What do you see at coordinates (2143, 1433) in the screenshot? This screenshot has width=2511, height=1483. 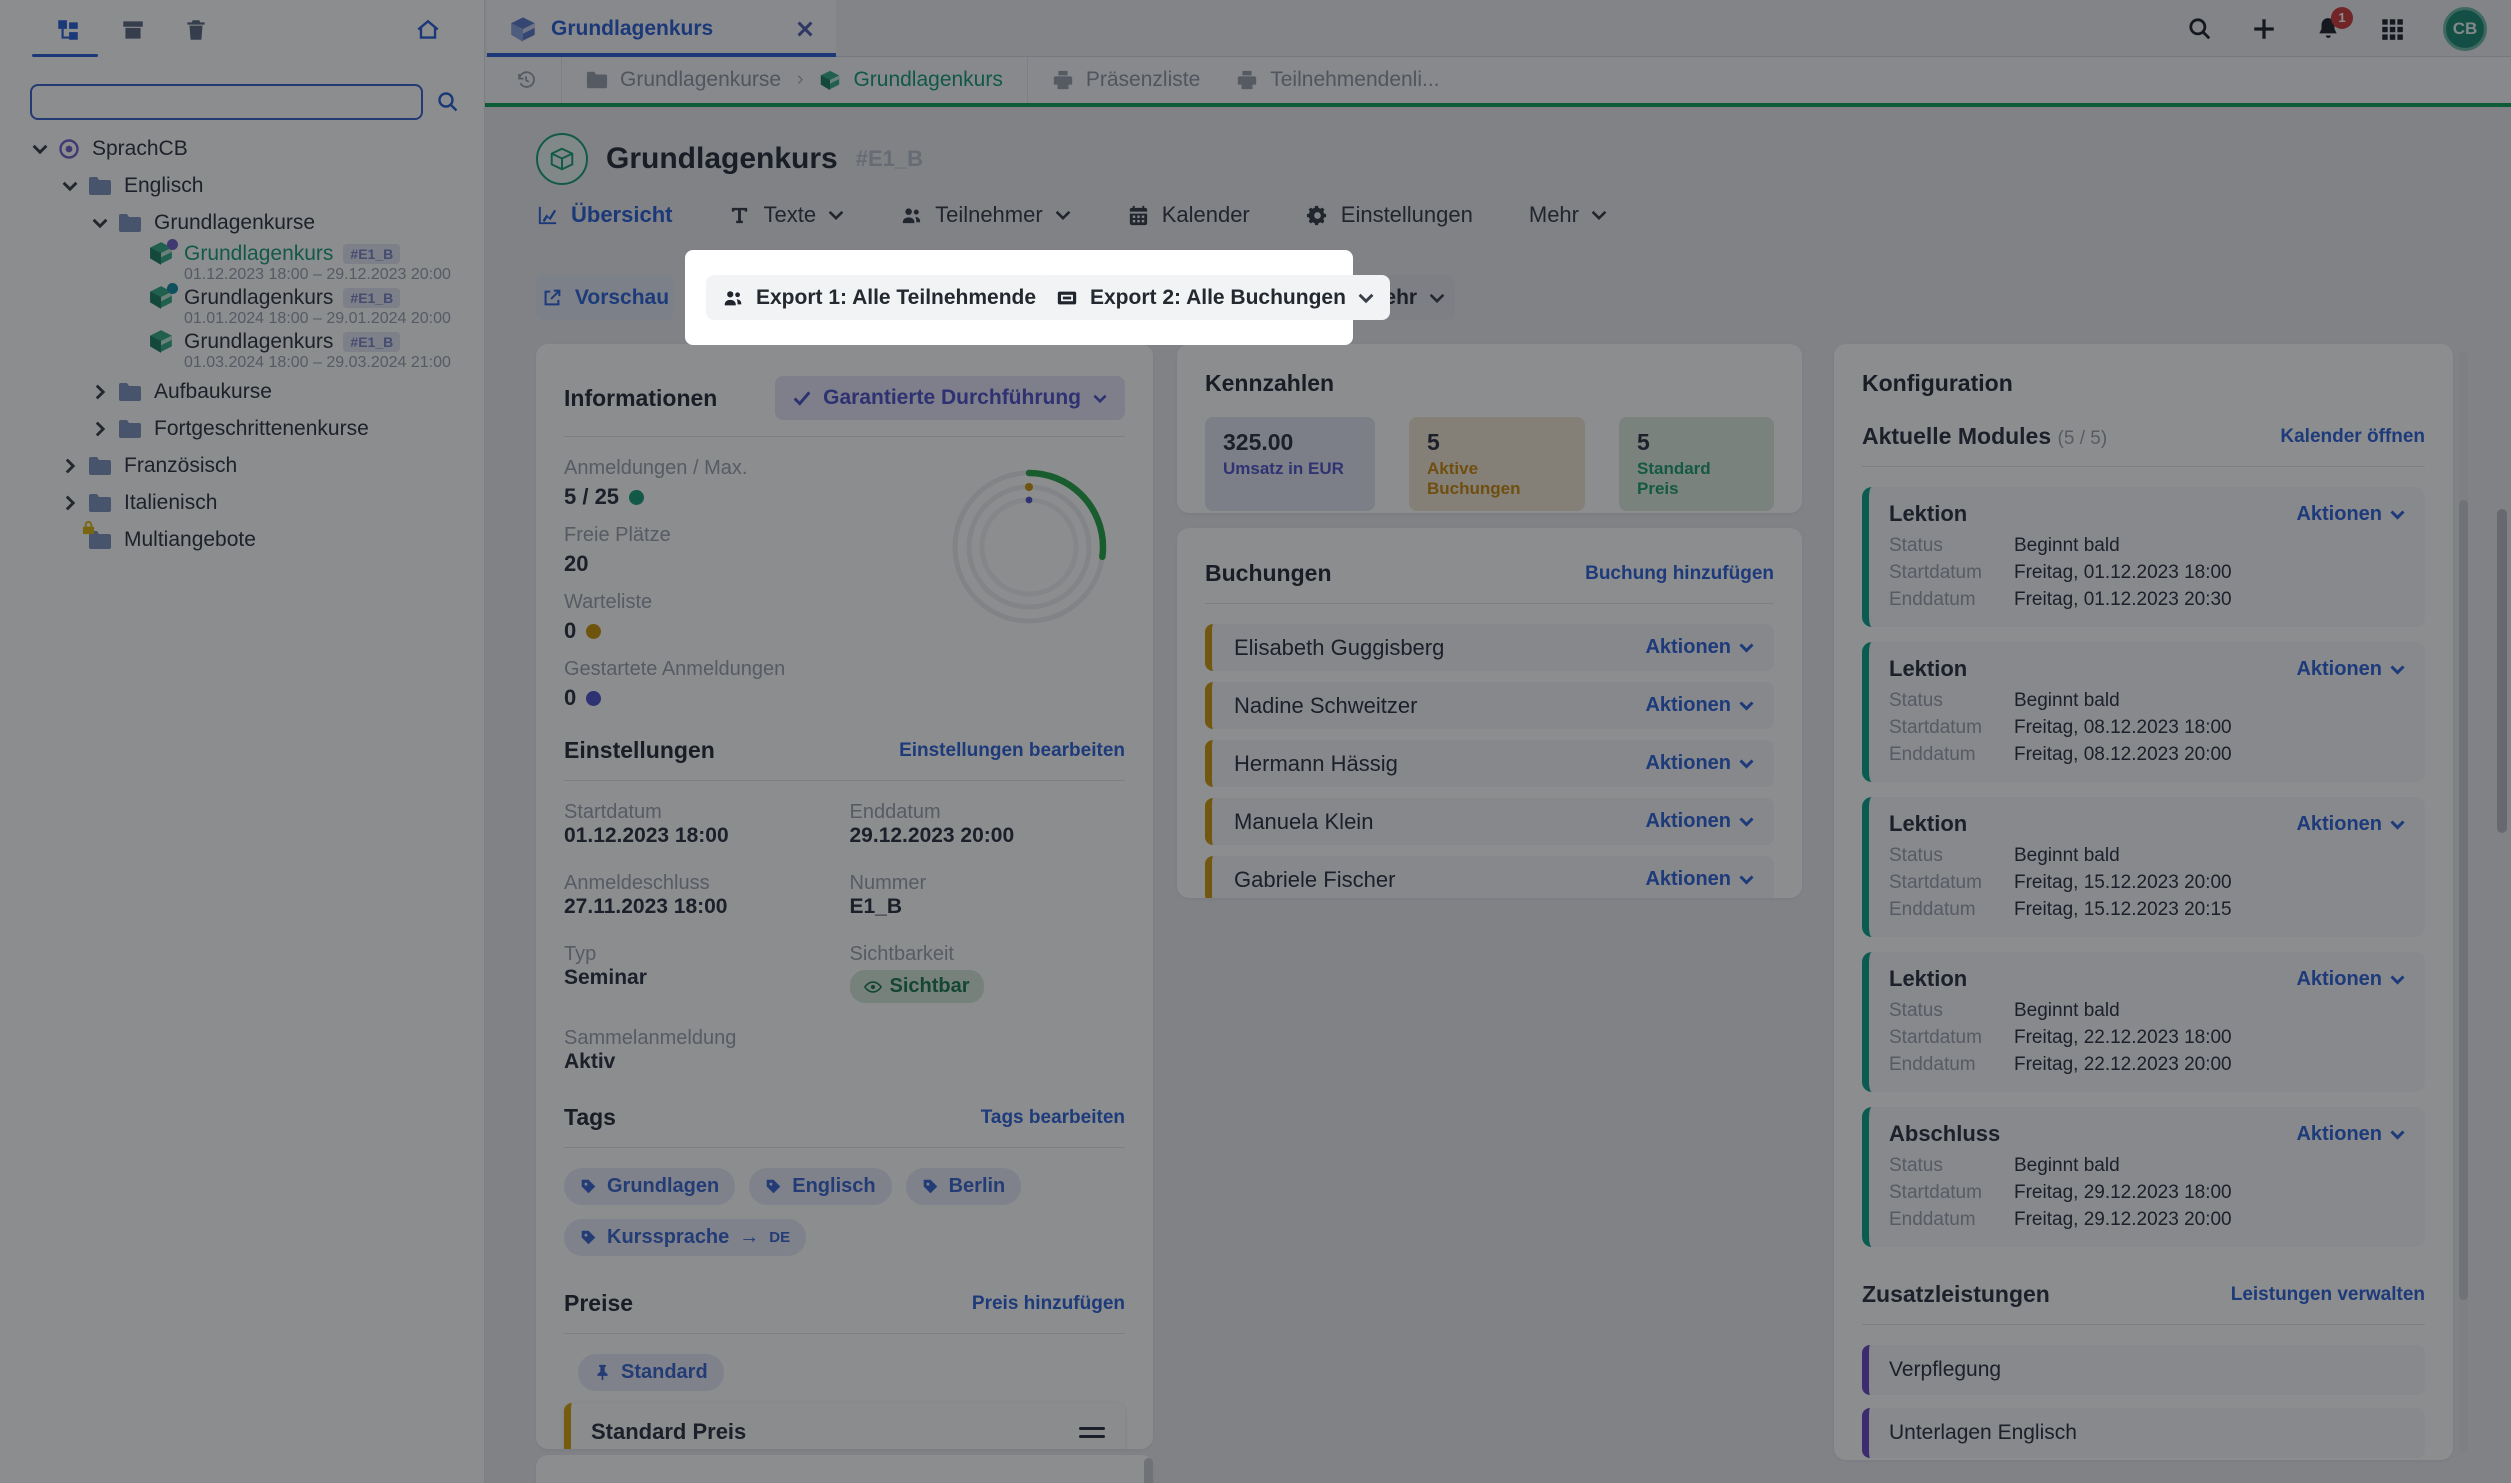 I see `zusatzleistung-item: Unterlagen Englisch` at bounding box center [2143, 1433].